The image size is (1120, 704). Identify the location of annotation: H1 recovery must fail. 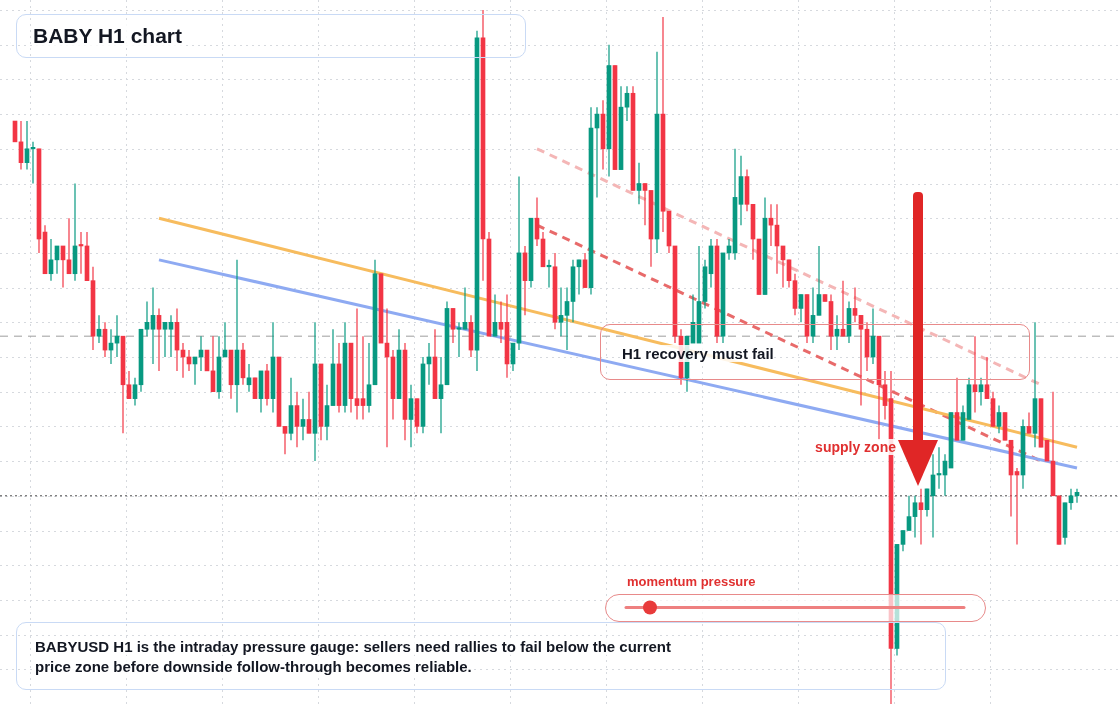
(698, 353).